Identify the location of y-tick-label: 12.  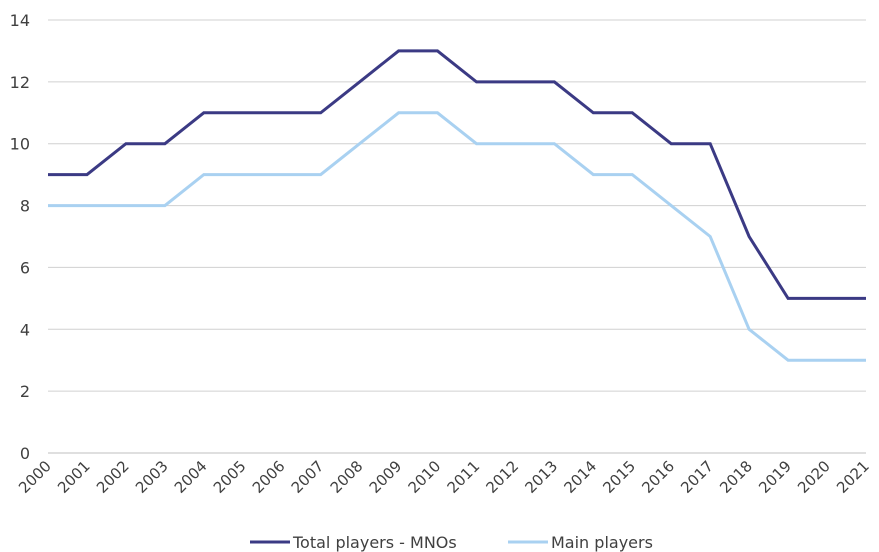
(20, 82).